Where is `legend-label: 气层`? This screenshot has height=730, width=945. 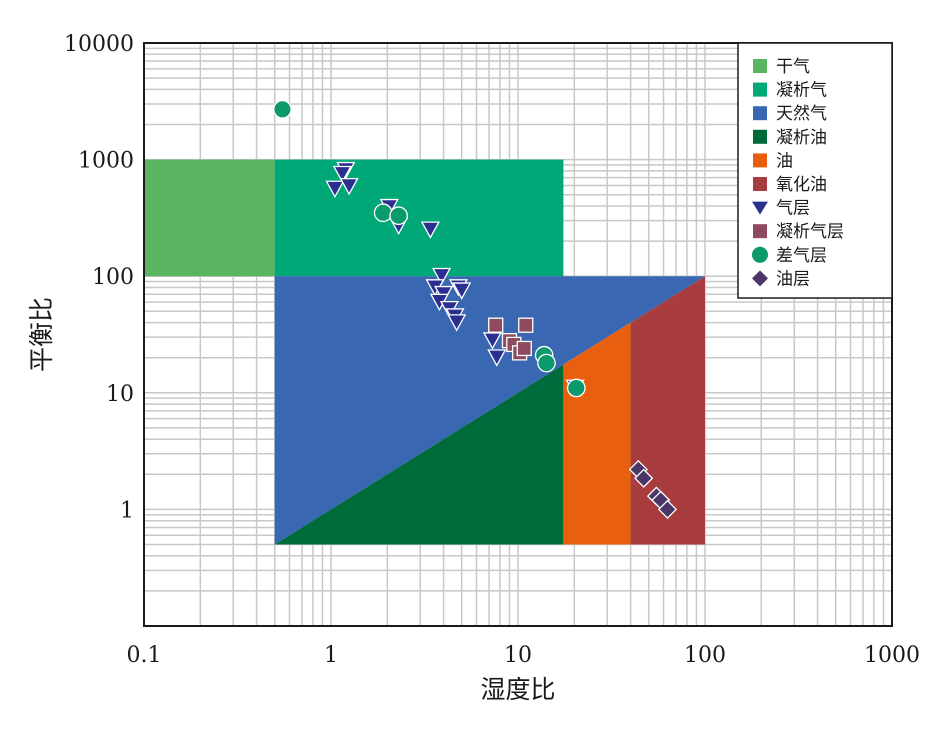 legend-label: 气层 is located at coordinates (793, 209).